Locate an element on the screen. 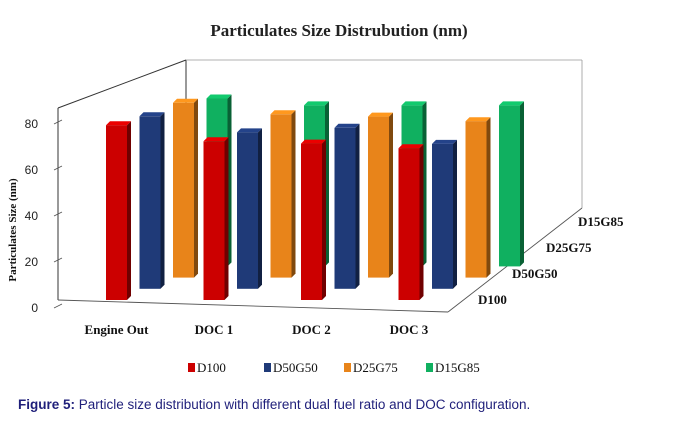 This screenshot has height=428, width=679. legend-item: D50G50 is located at coordinates (291, 367).